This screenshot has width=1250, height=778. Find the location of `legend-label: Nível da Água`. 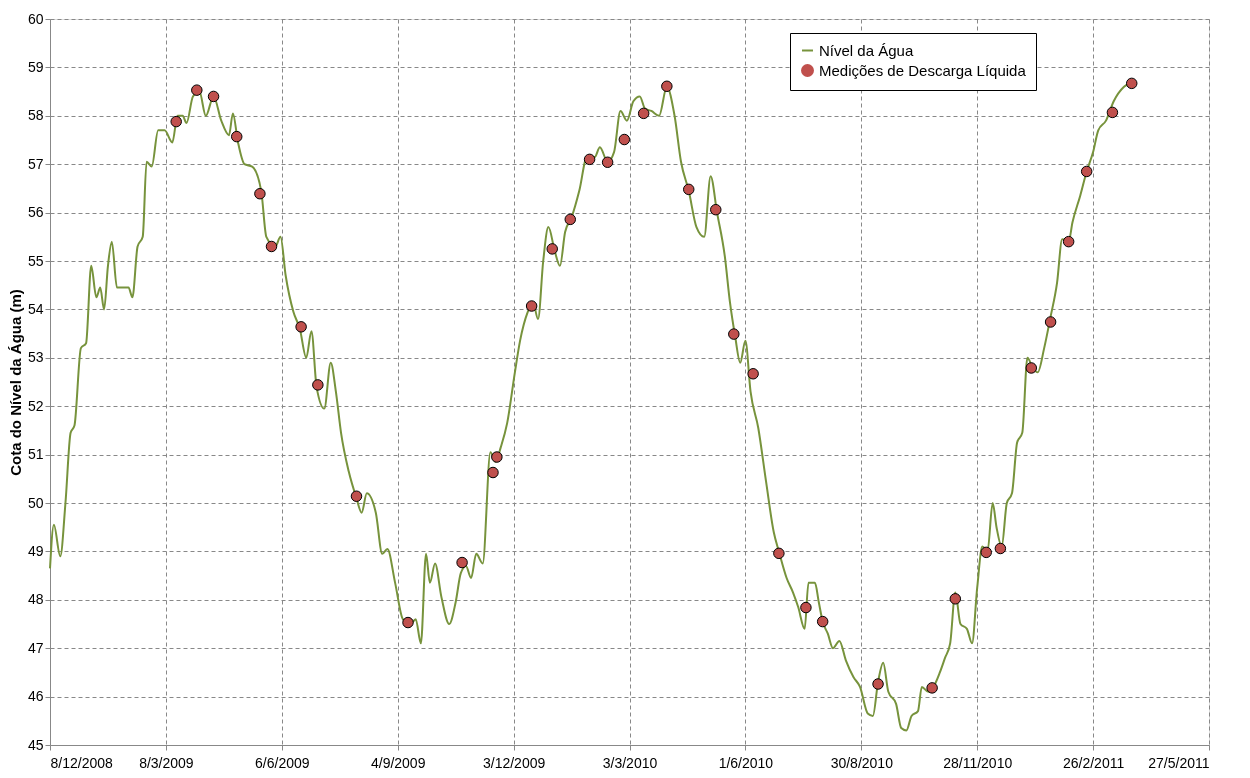

legend-label: Nível da Água is located at coordinates (866, 50).